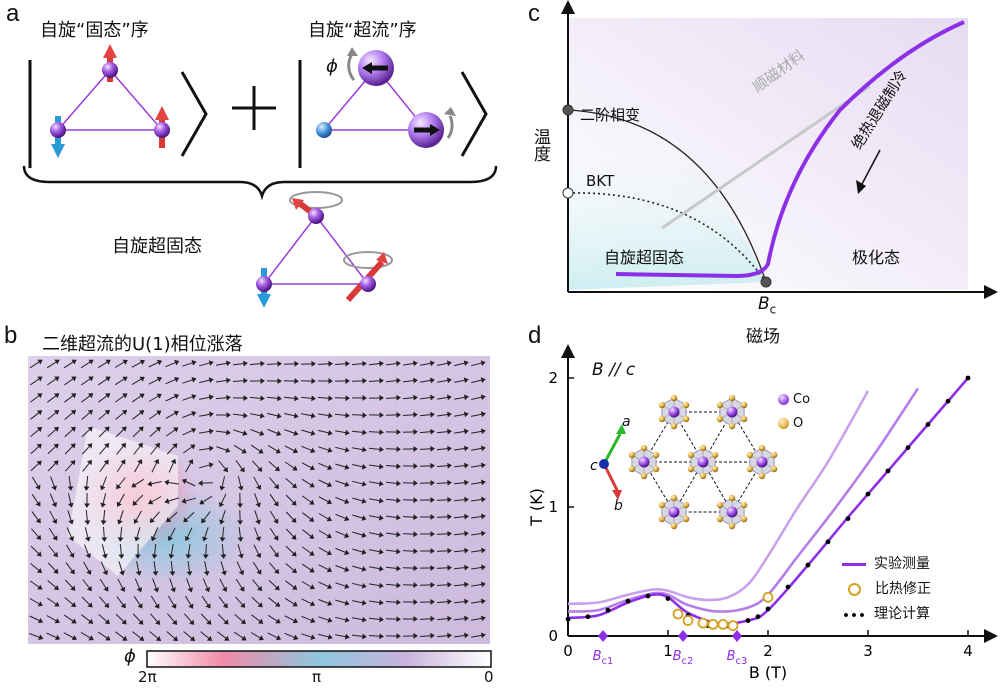  What do you see at coordinates (773, 309) in the screenshot?
I see `pd-bc-sub: c` at bounding box center [773, 309].